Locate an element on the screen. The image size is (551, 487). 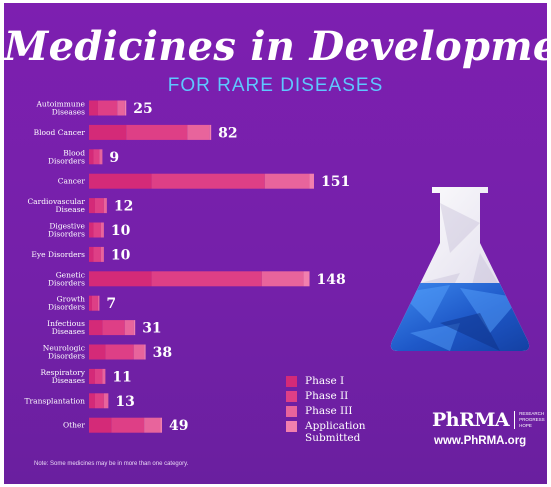
legend-item-phase-1: Phase I is located at coordinates (330, 381).